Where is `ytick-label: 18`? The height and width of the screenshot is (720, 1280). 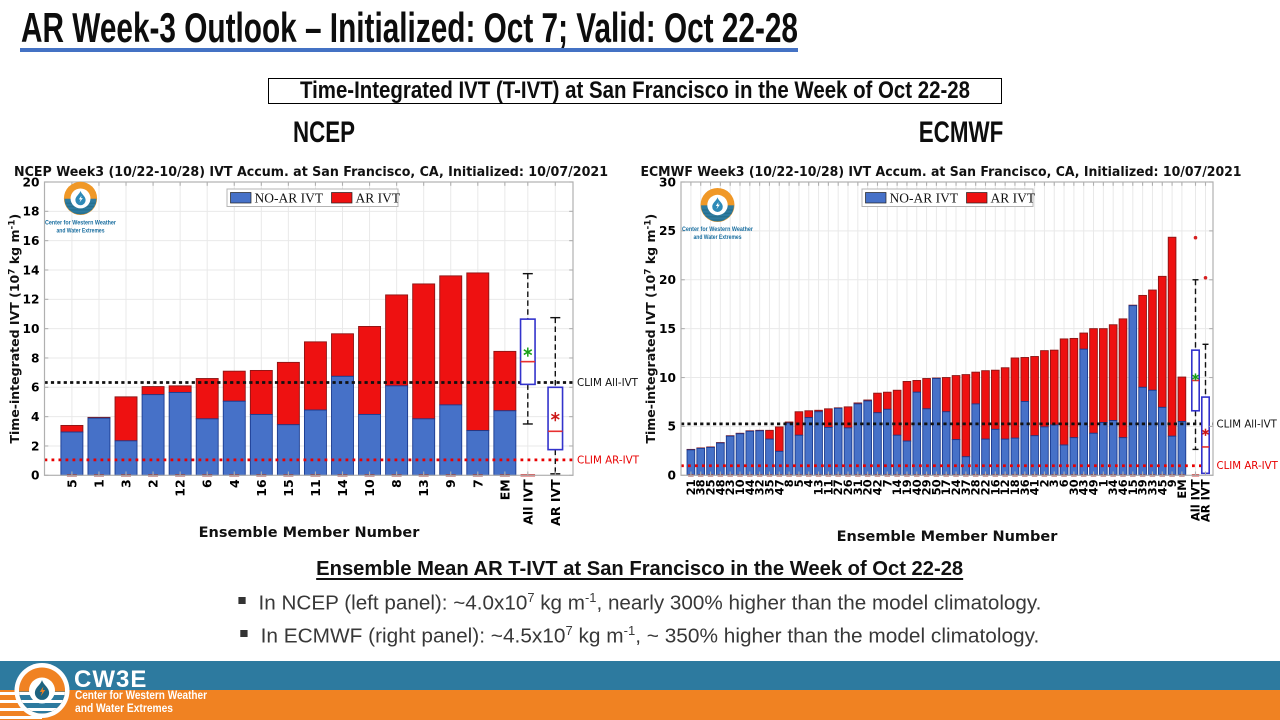 ytick-label: 18 is located at coordinates (31, 212).